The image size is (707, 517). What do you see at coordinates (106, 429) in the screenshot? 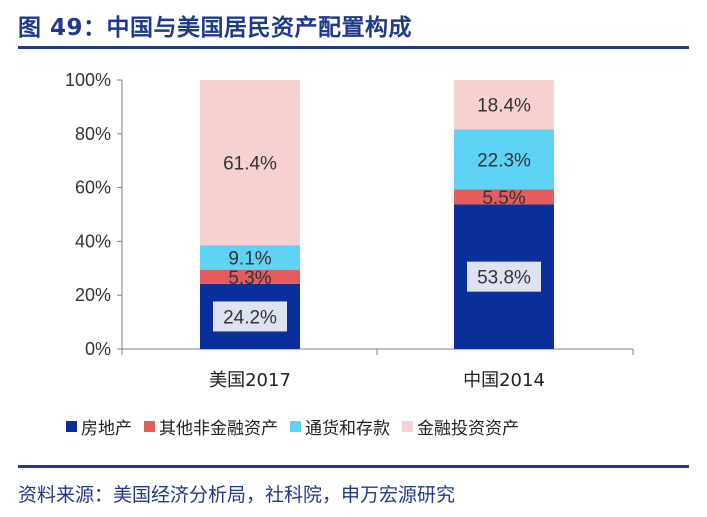
I see `legend-label: 房地产` at bounding box center [106, 429].